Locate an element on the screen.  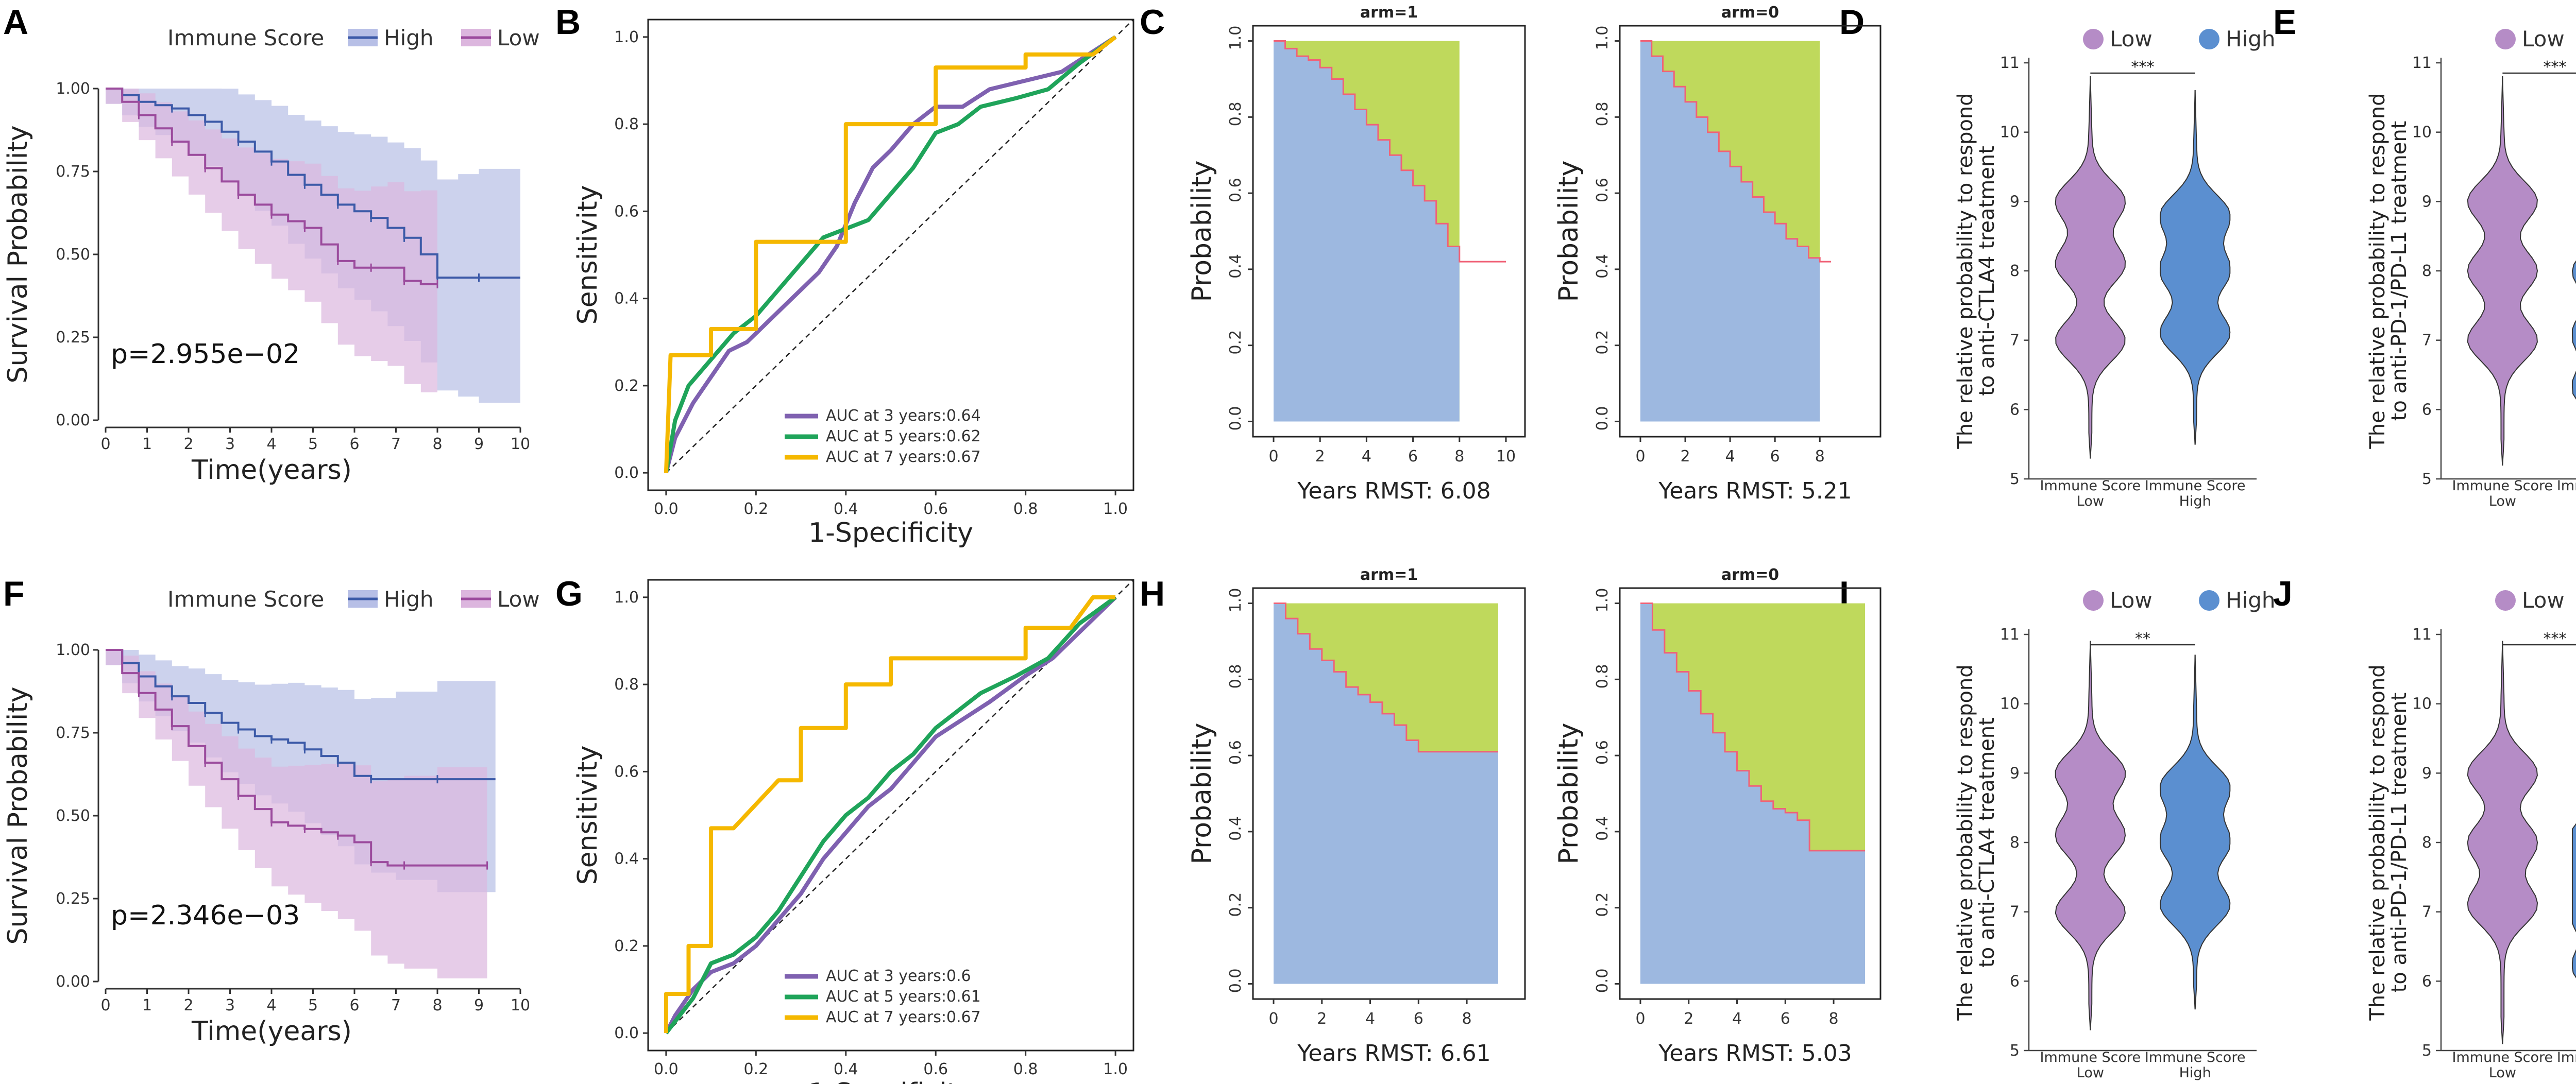
x-axis-title: 1-Specificity is located at coordinates (890, 1081).